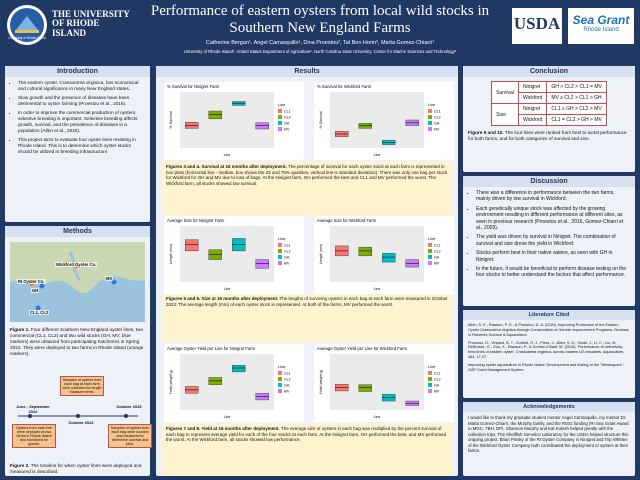 The width and height of the screenshot is (640, 480). I want to click on table-row: Wickford CL1 = CL2 > GH > MV, so click(549, 120).